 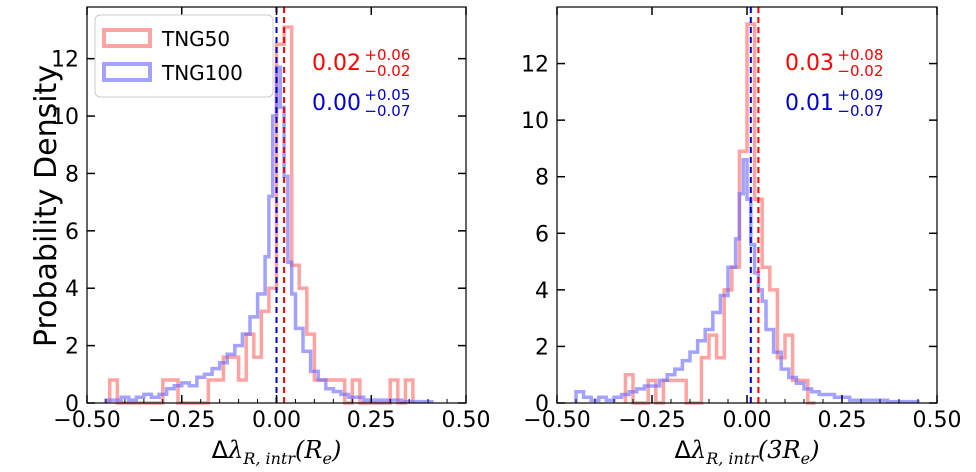 I want to click on y-tick-label-panel-0: 12, so click(x=65, y=60).